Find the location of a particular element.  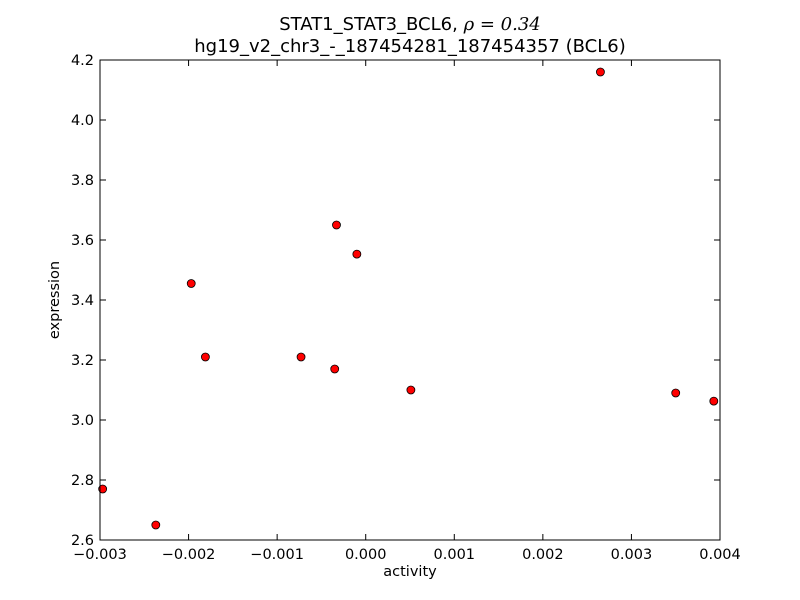

y-axis-label: expression is located at coordinates (55, 300).